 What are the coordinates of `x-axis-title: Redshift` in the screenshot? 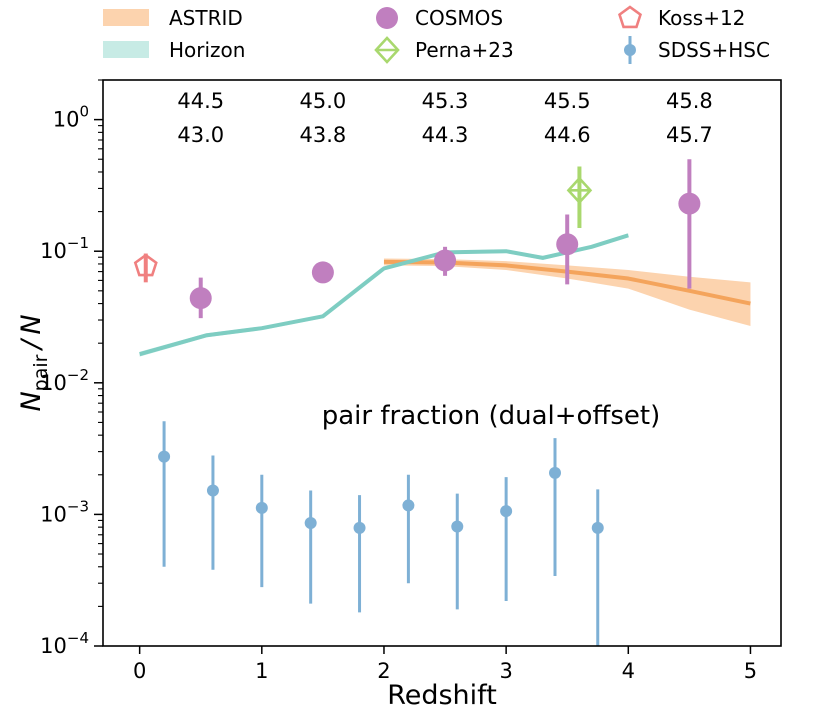 It's located at (442, 695).